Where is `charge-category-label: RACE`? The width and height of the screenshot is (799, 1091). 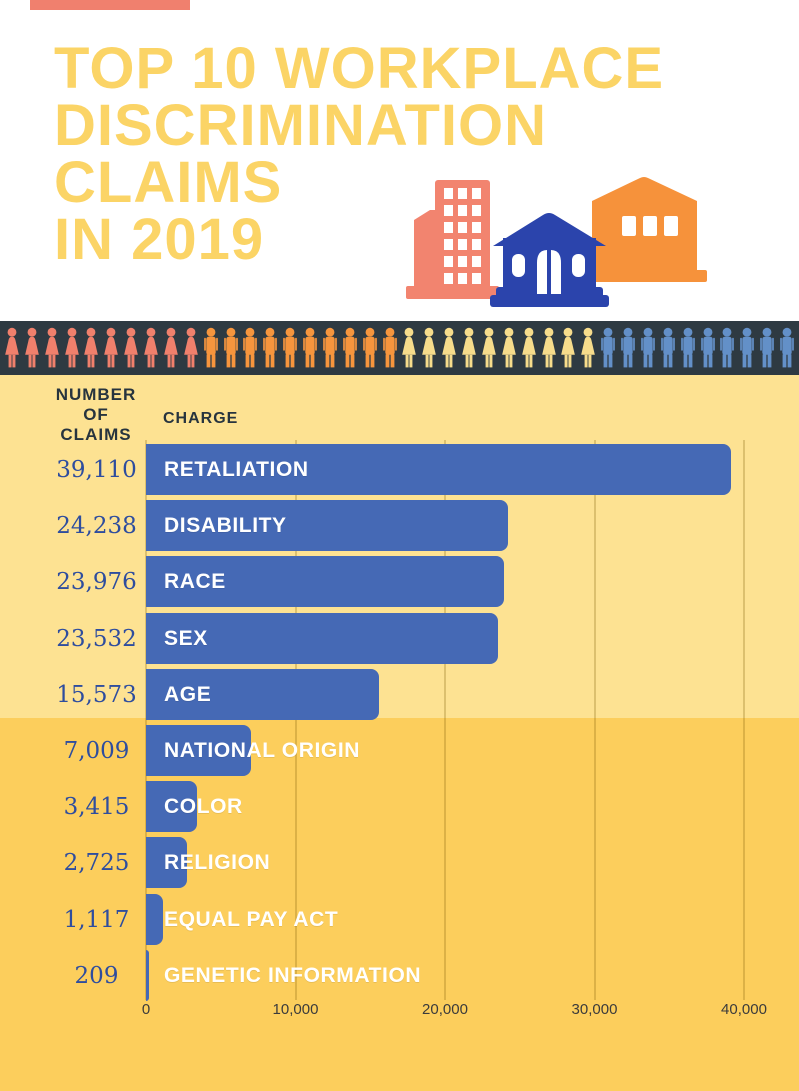 charge-category-label: RACE is located at coordinates (195, 582).